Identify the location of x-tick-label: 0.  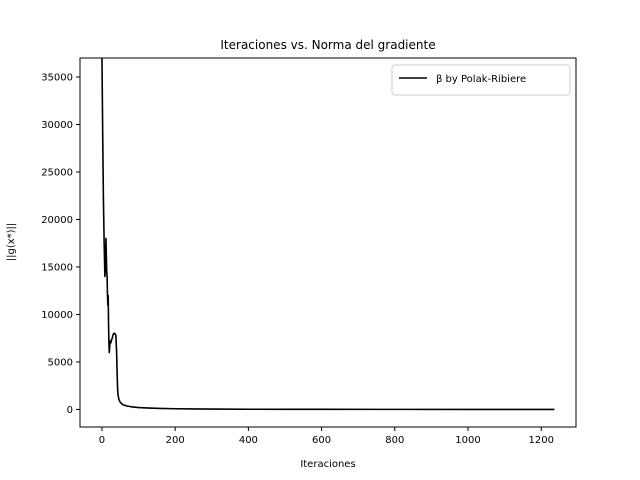
(102, 440).